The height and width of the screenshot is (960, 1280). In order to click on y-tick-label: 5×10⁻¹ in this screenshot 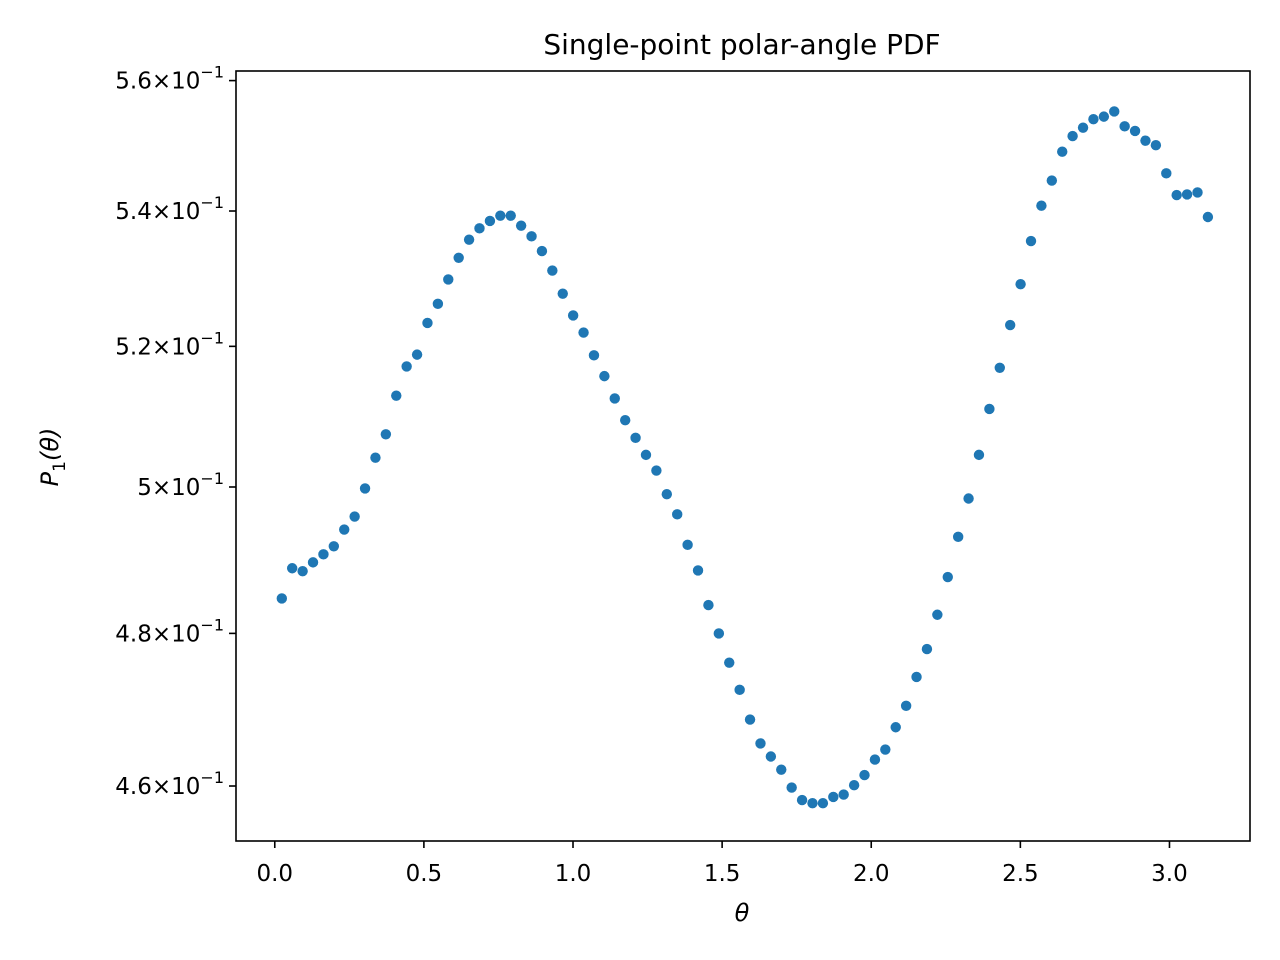, I will do `click(180, 485)`.